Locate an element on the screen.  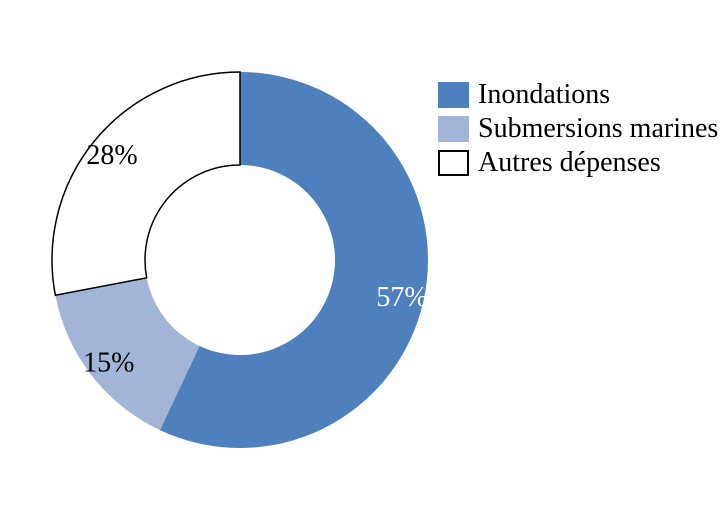
legend-item-autres-depenses: Autres dépenses is located at coordinates (578, 162).